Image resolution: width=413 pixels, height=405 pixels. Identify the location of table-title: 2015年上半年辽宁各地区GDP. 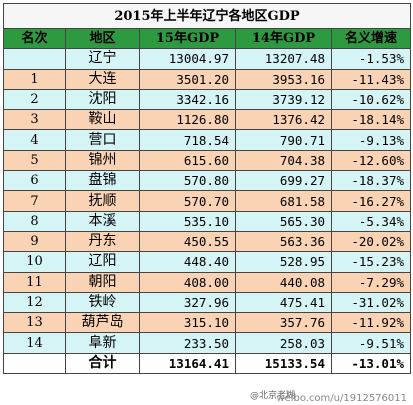
(207, 16).